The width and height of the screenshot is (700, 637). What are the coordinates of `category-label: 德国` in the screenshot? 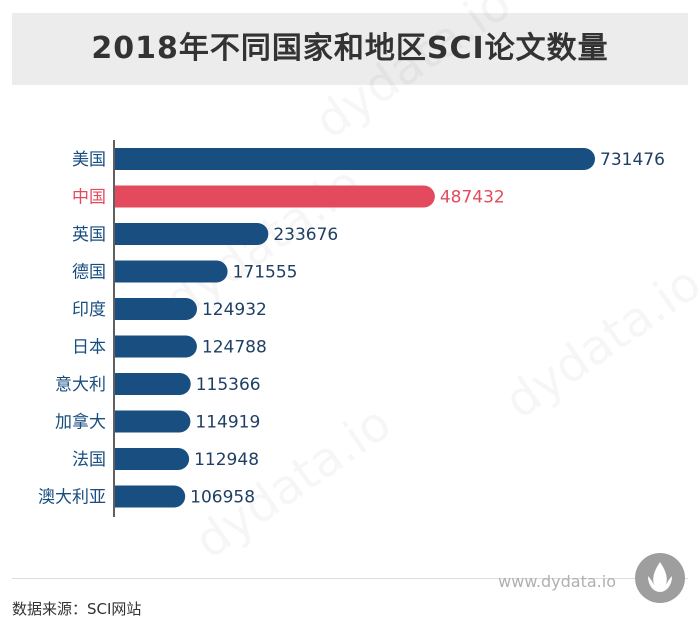 It's located at (89, 273).